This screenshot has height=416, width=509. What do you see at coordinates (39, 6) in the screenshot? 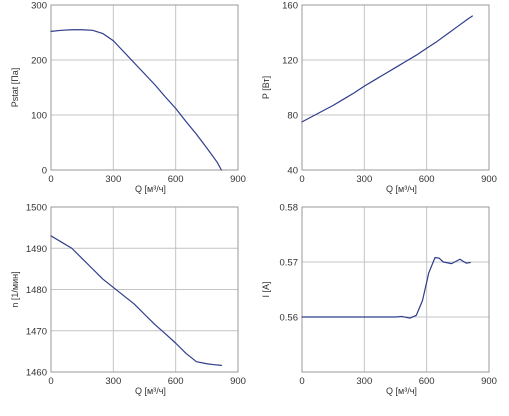
I see `y-tick-label: 300` at bounding box center [39, 6].